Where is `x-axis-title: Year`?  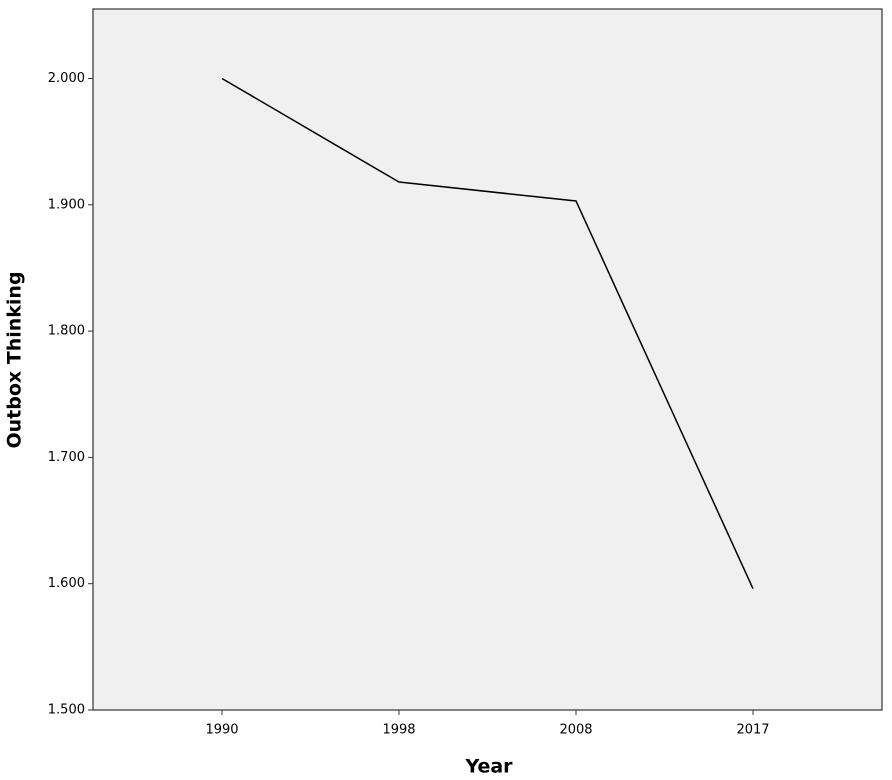 x-axis-title: Year is located at coordinates (488, 767).